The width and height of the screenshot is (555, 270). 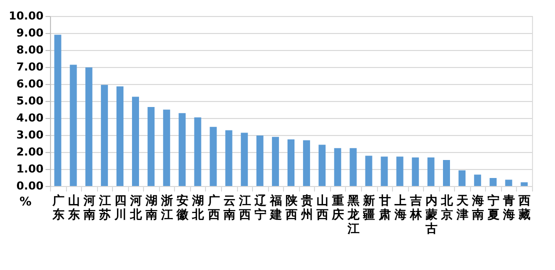 I want to click on x-tick-label: 宁夏, so click(x=493, y=208).